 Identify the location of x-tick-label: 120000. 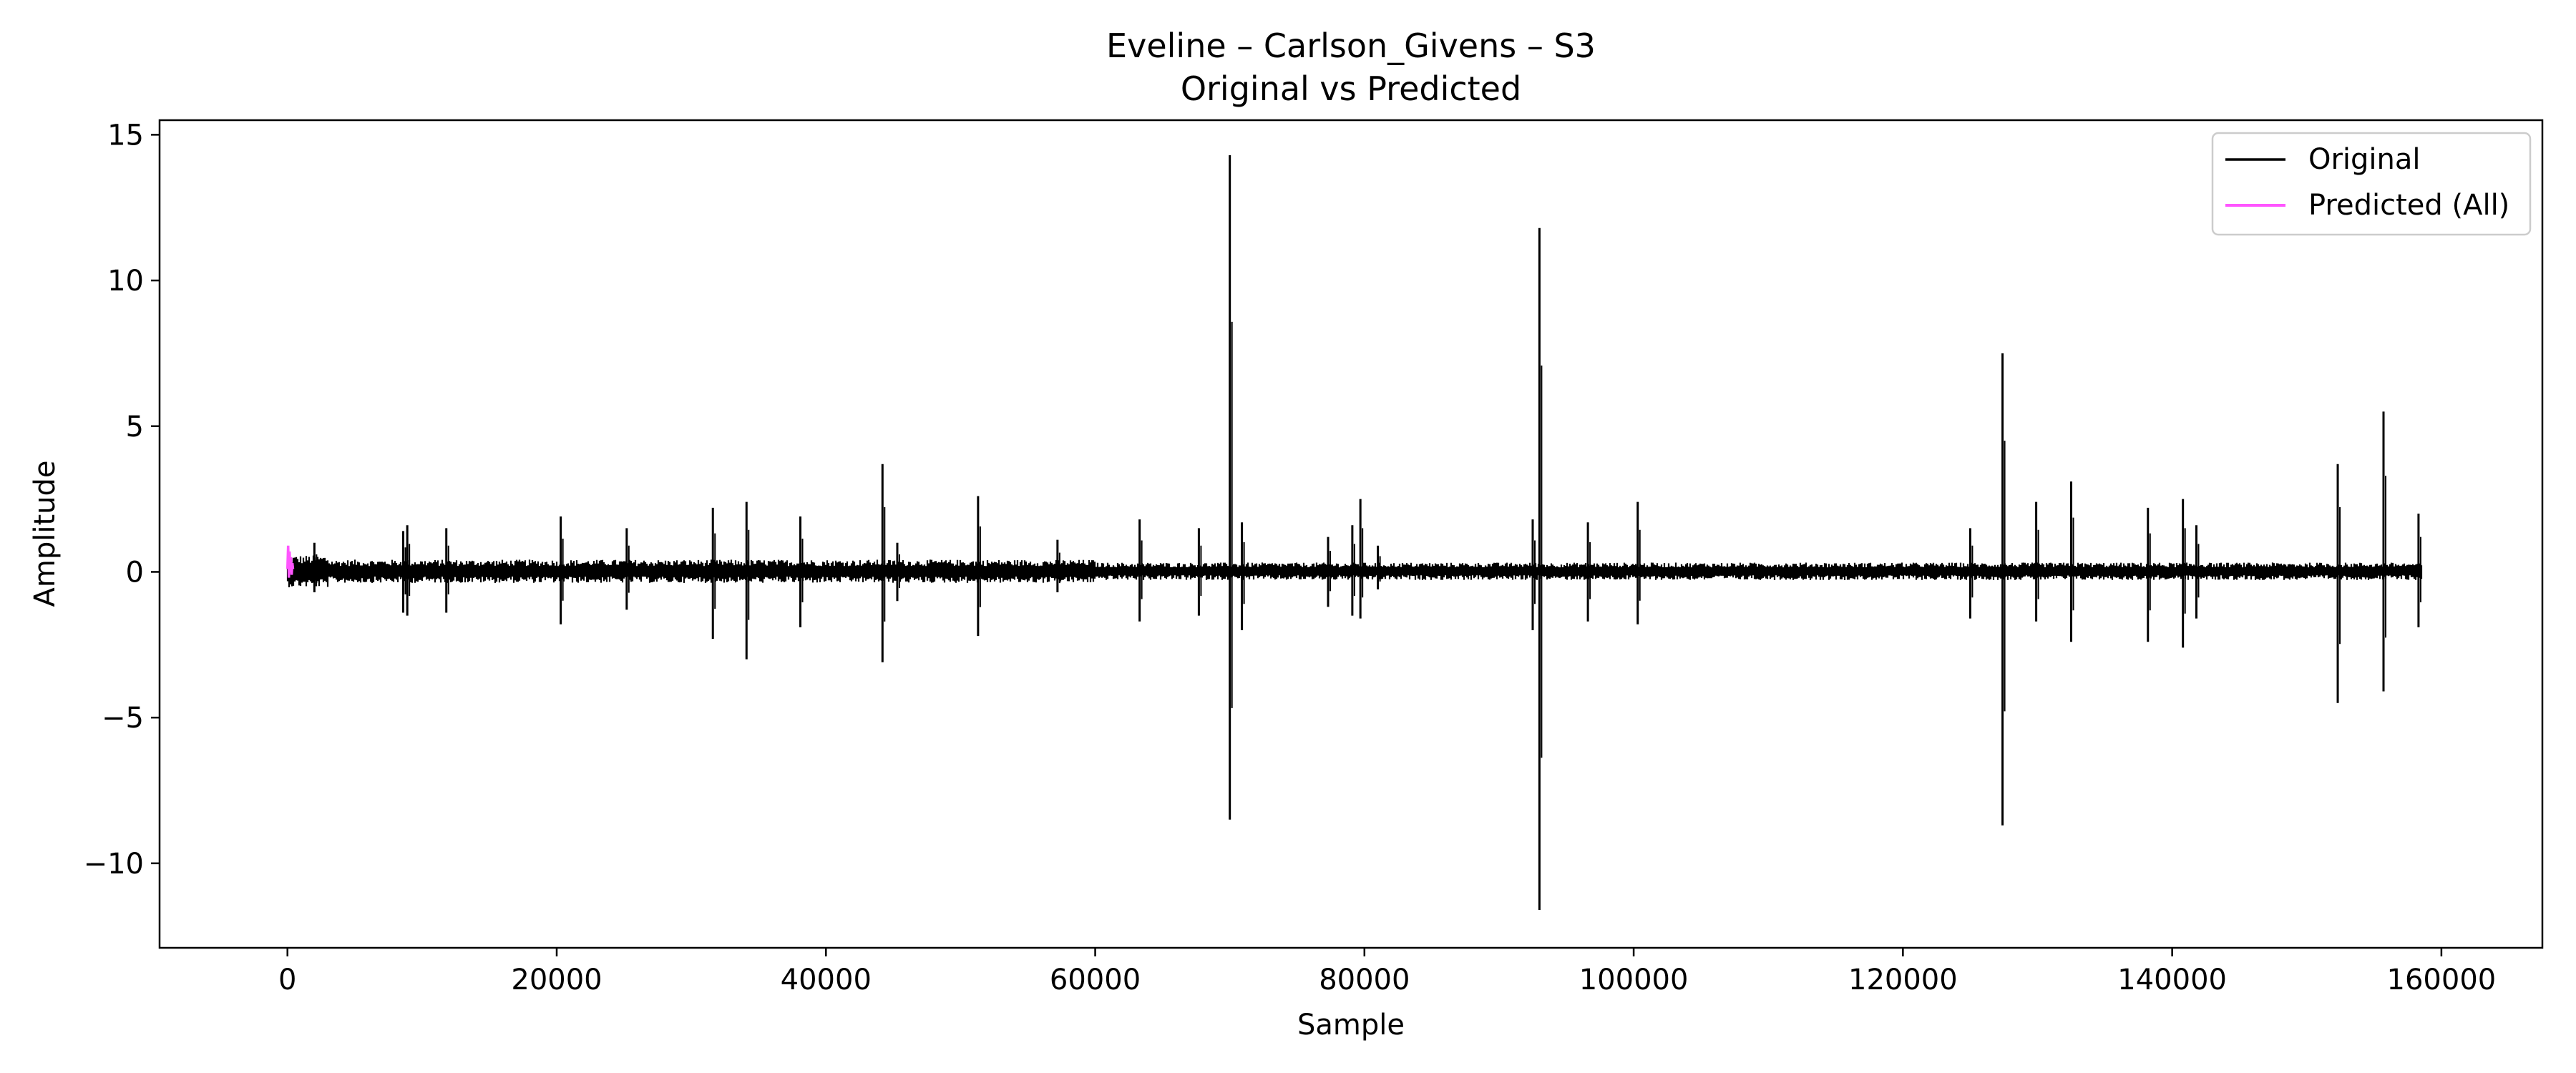
(1903, 980).